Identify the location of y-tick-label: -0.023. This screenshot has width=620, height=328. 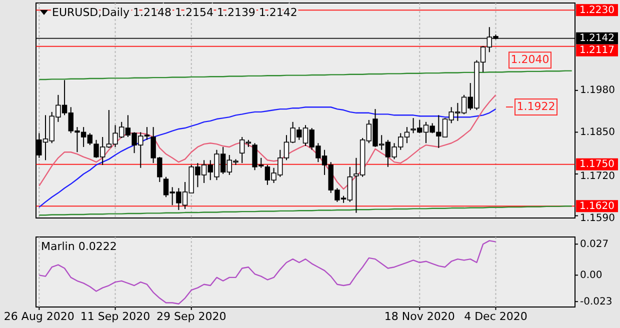
(596, 302).